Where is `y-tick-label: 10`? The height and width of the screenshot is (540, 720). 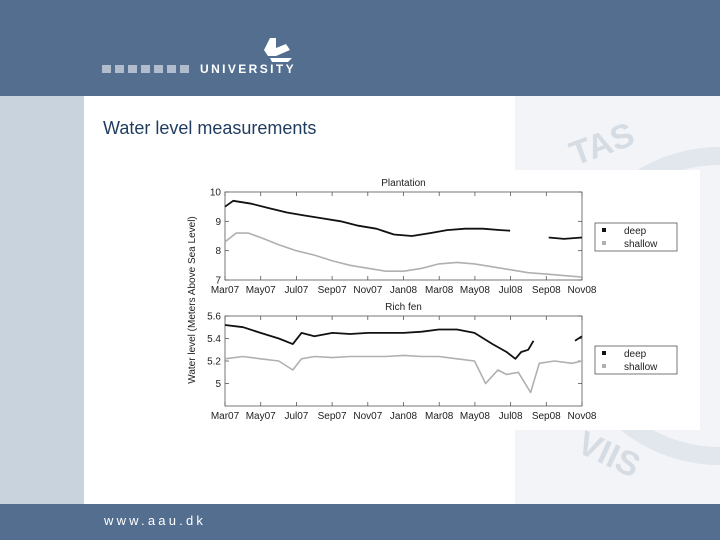
y-tick-label: 10 is located at coordinates (216, 193).